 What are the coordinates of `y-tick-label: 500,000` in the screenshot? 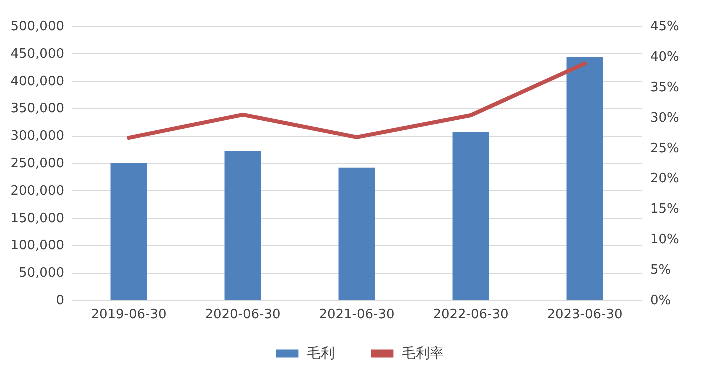 It's located at (37, 27).